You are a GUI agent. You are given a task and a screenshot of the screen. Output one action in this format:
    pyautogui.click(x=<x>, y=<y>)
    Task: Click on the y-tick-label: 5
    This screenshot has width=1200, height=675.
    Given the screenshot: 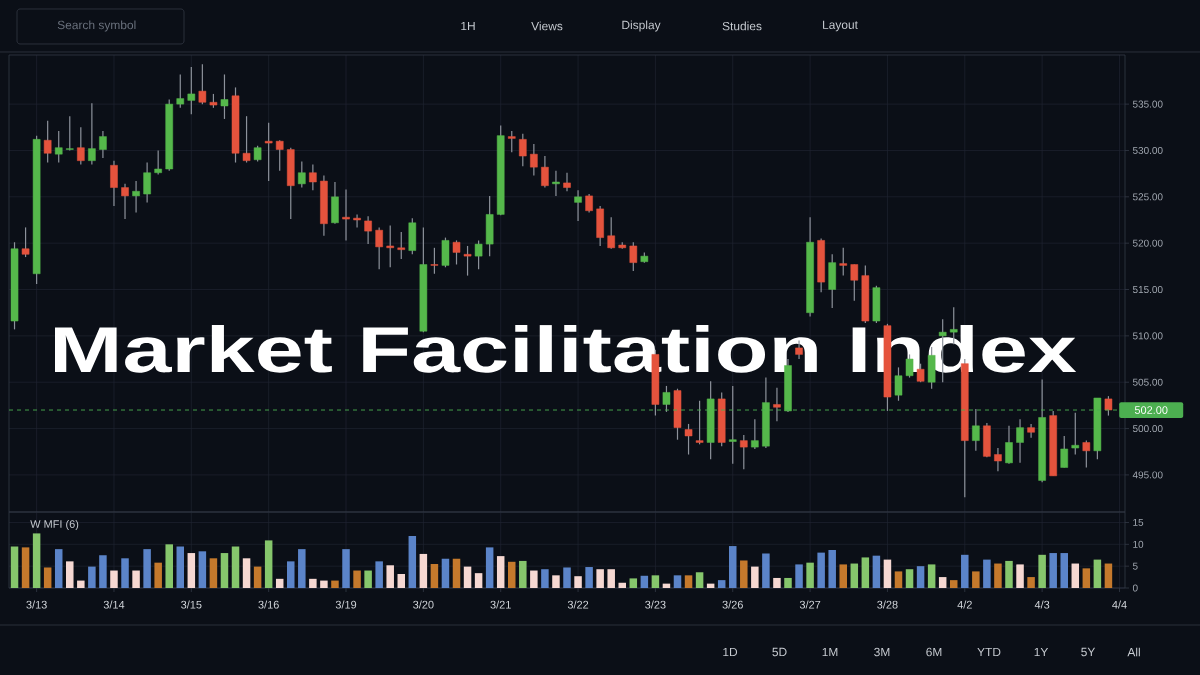 What is the action you would take?
    pyautogui.click(x=1135, y=566)
    